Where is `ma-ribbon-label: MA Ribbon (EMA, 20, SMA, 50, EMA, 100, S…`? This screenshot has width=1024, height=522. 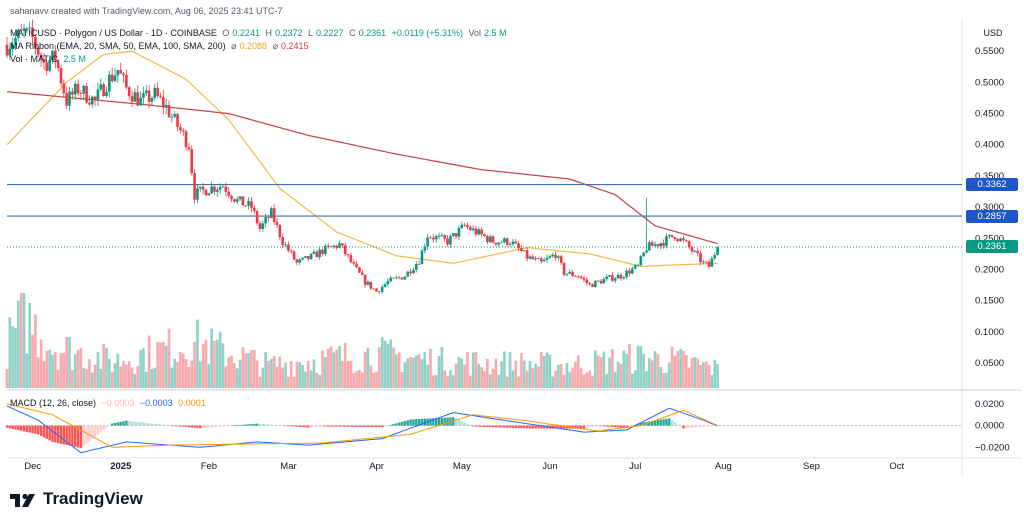
ma-ribbon-label: MA Ribbon (EMA, 20, SMA, 50, EMA, 100, S… is located at coordinates (118, 46).